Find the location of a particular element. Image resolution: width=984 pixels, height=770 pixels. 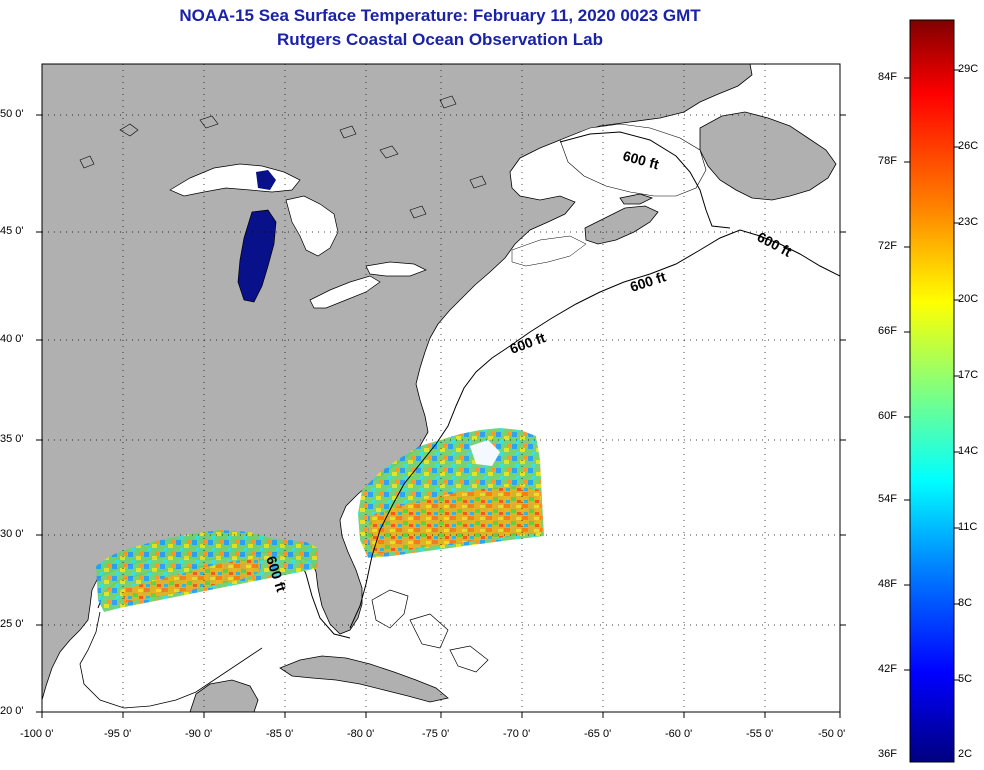

lake-superior-ice is located at coordinates (266, 180).